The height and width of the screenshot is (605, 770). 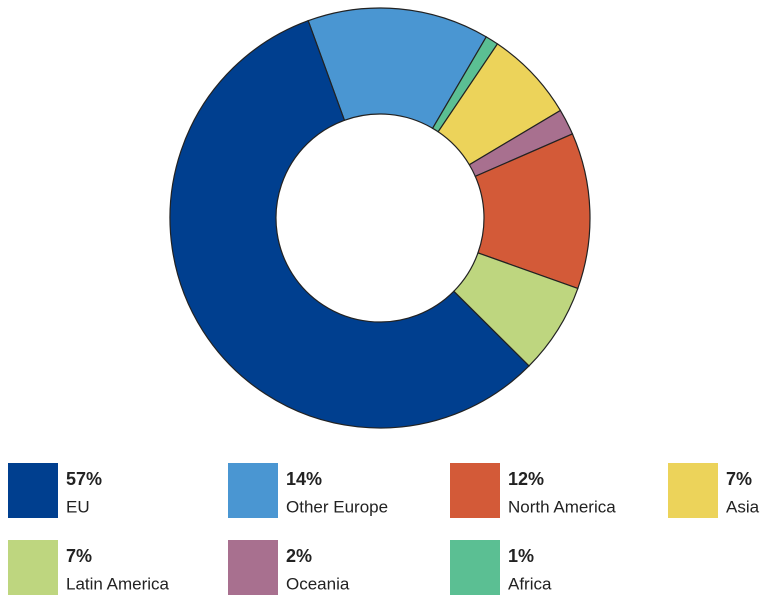 I want to click on slice, so click(x=397, y=68).